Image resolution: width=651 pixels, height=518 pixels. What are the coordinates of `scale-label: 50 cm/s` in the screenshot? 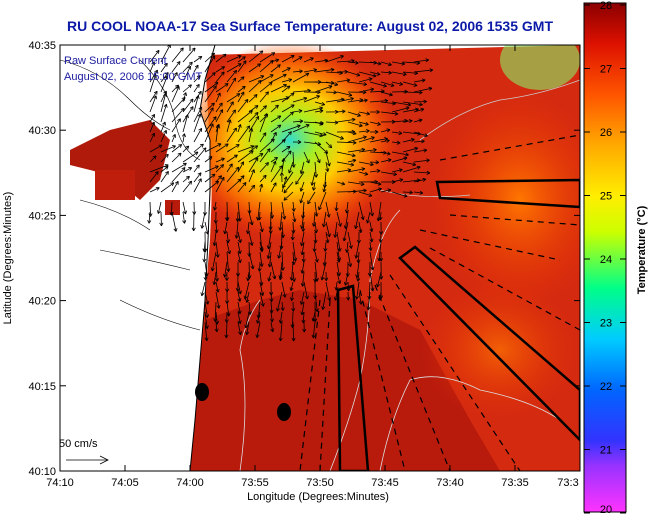 It's located at (78, 444).